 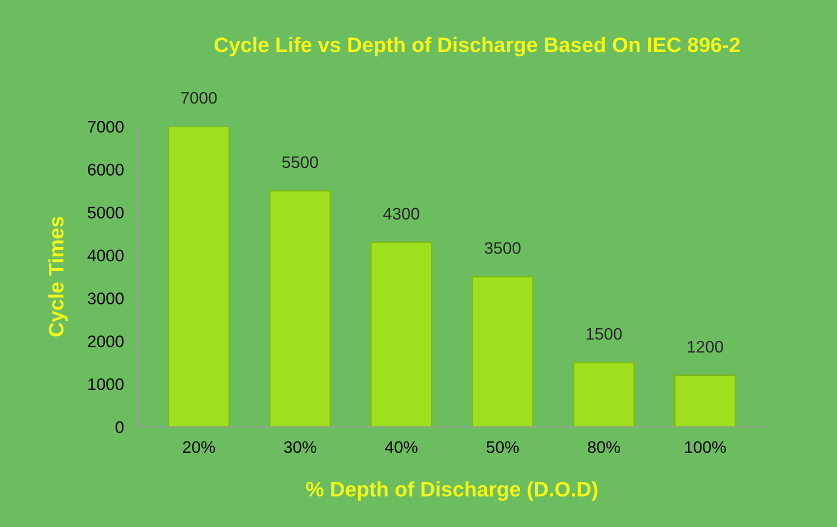 I want to click on chart-title: Cycle Life vs Depth of Discharge Based On IEC 896-2, so click(x=477, y=46).